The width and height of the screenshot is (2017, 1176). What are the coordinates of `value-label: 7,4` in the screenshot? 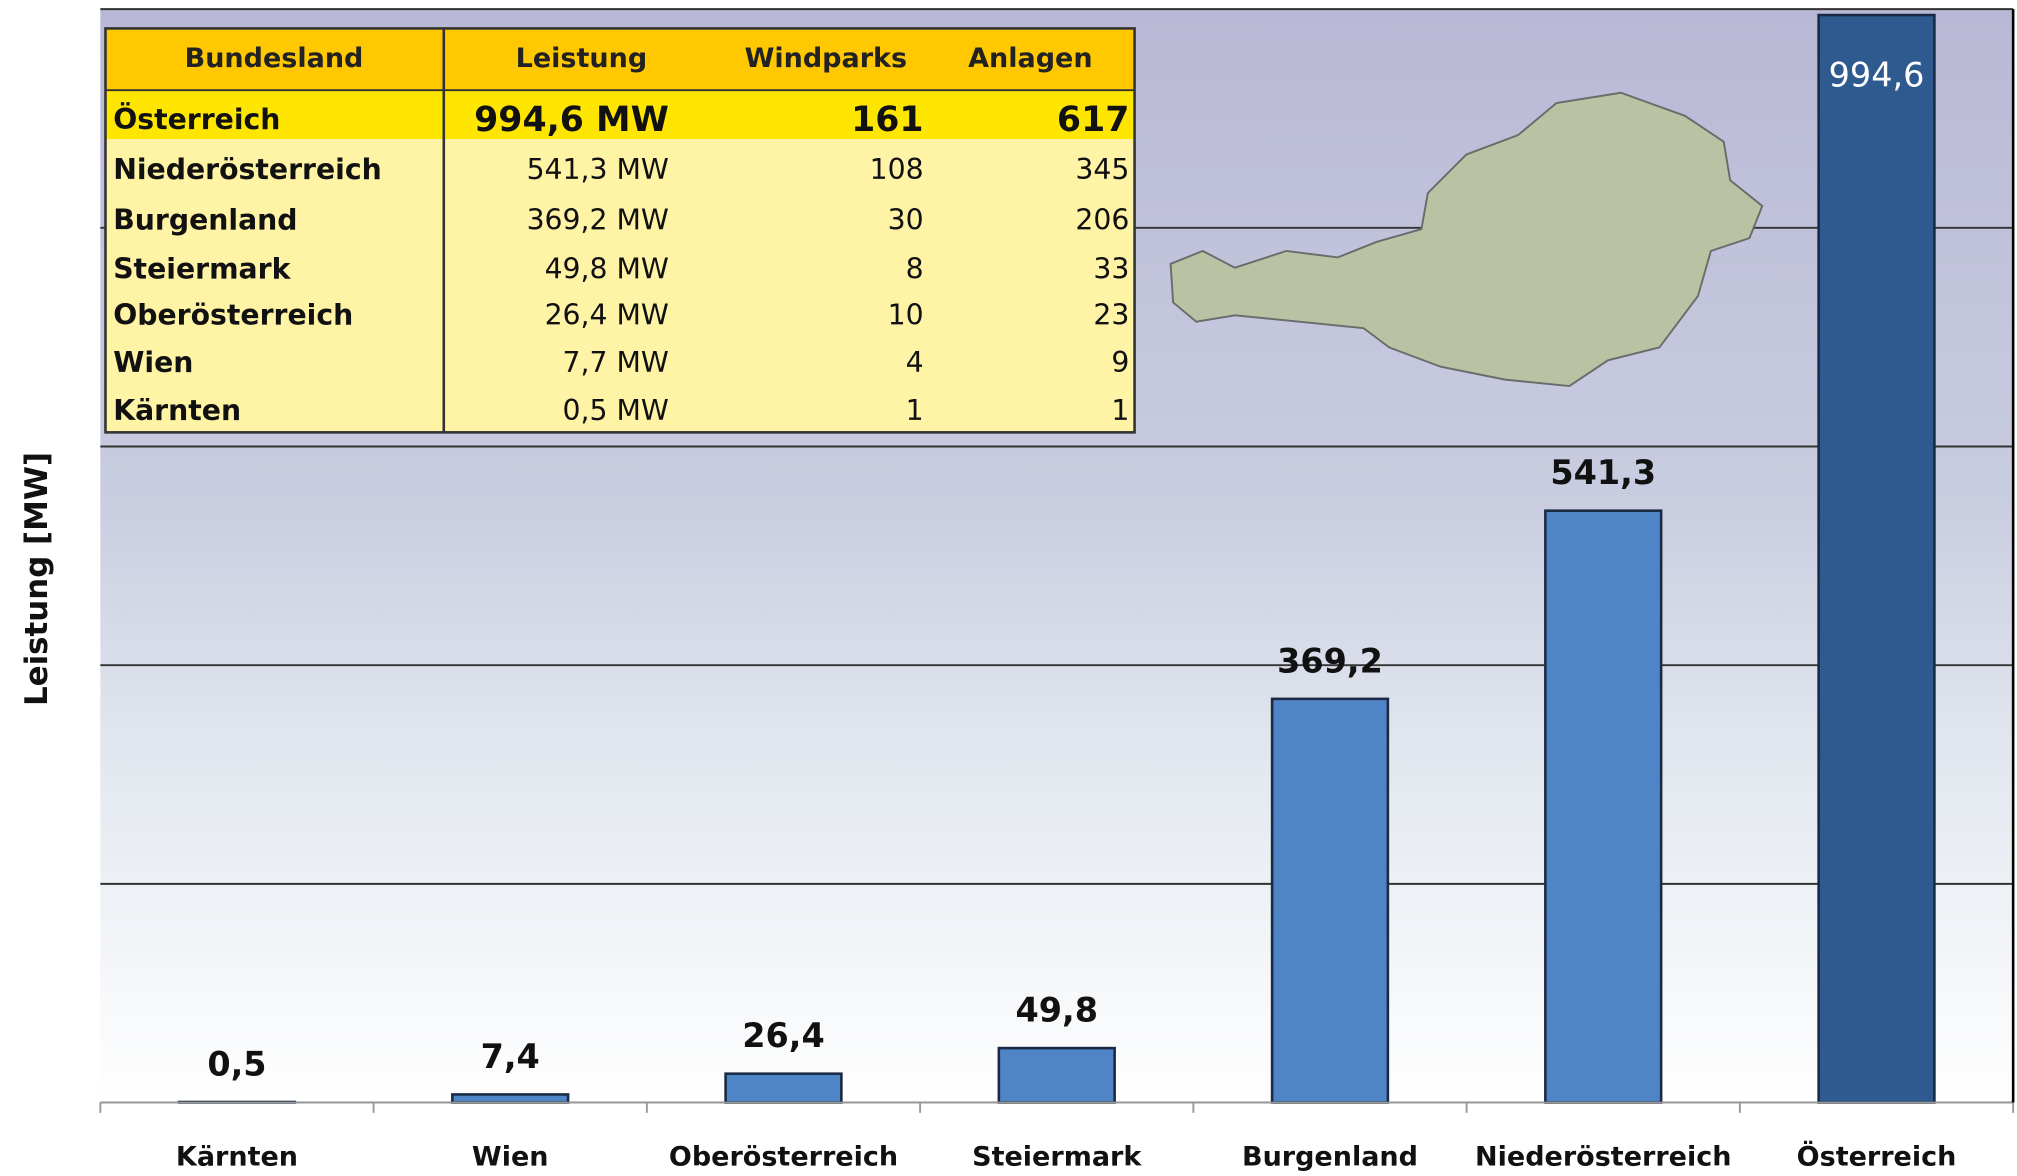 It's located at (510, 1056).